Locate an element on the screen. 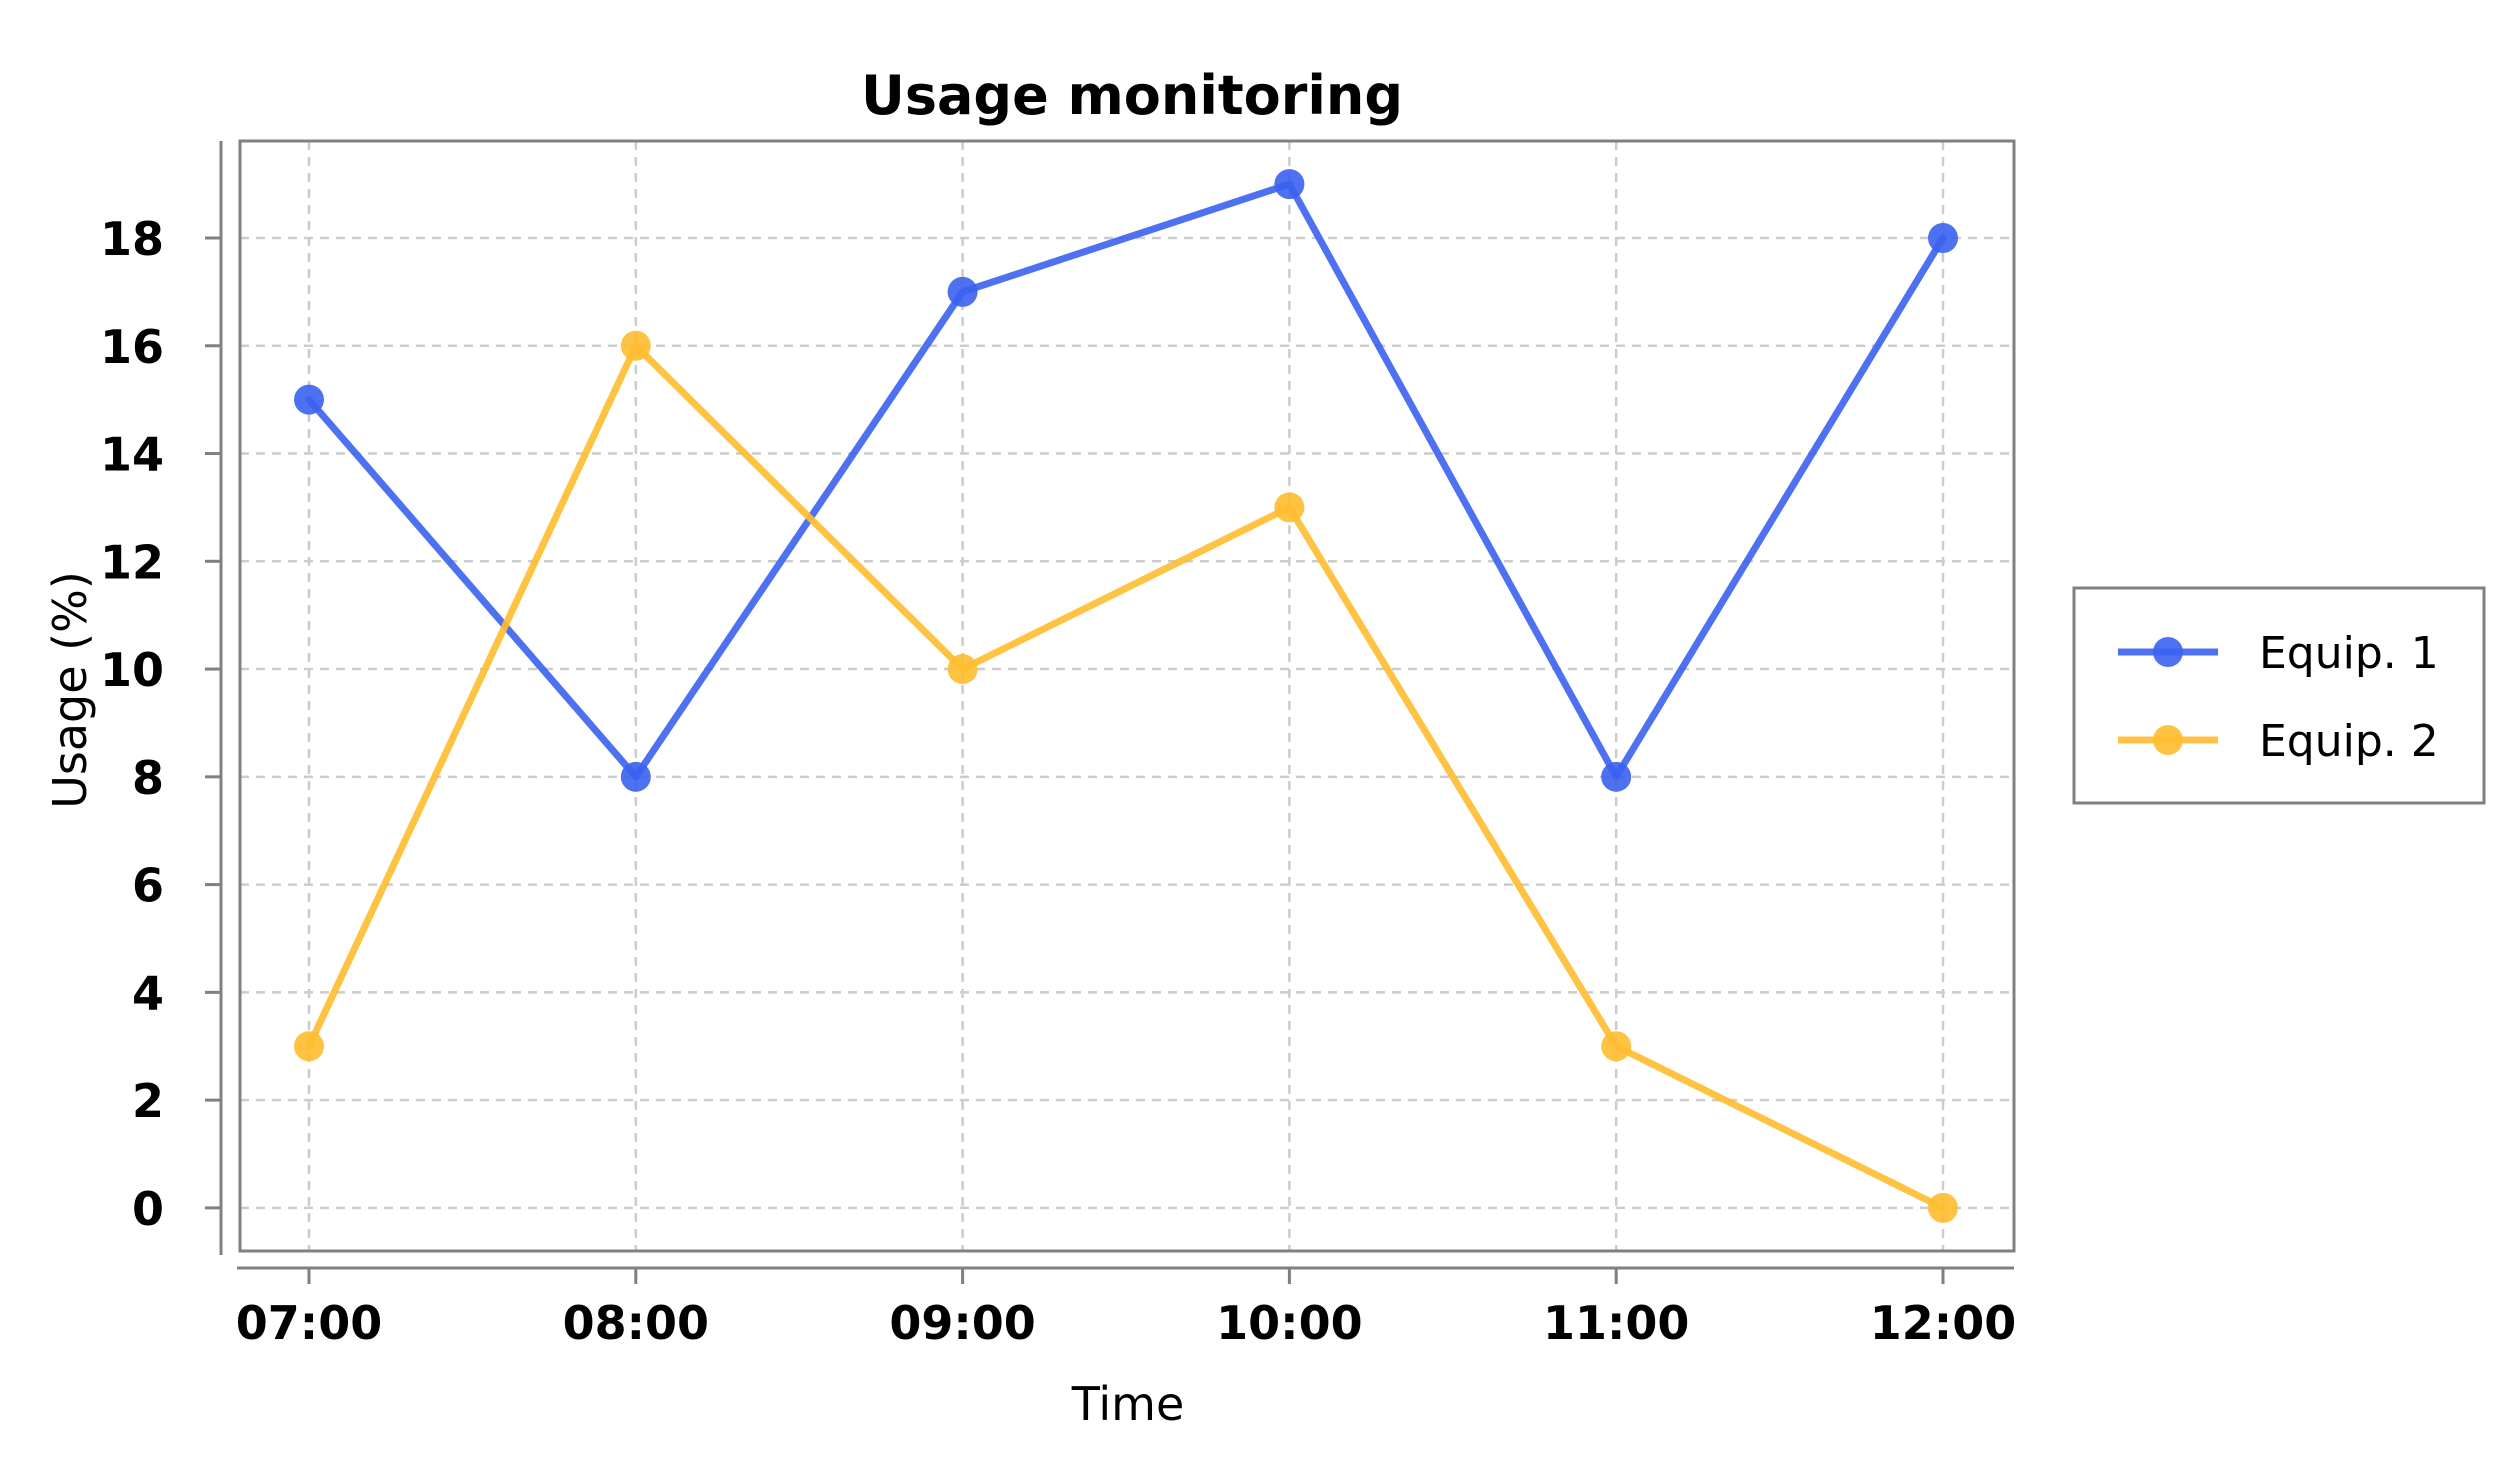 The width and height of the screenshot is (2500, 1462). legend: Equip. 1 Equip. 2 is located at coordinates (2279, 695).